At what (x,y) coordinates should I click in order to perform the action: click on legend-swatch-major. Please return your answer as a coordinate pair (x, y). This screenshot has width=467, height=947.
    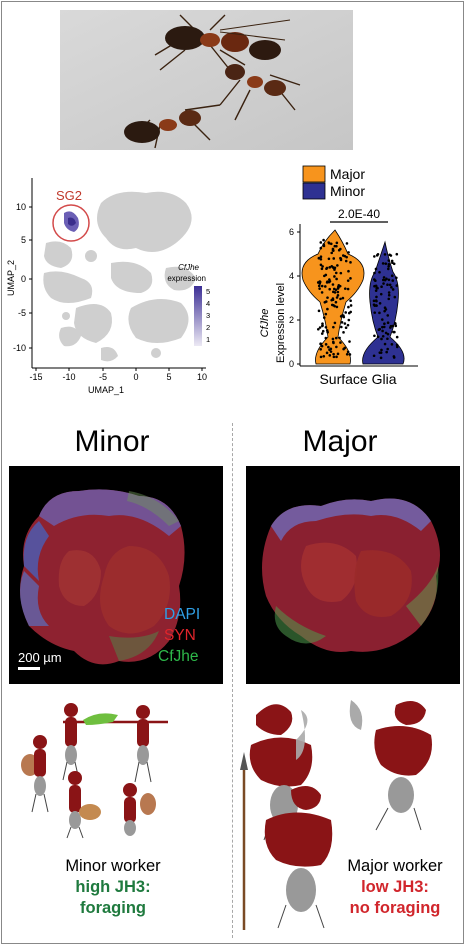
    Looking at the image, I should click on (314, 174).